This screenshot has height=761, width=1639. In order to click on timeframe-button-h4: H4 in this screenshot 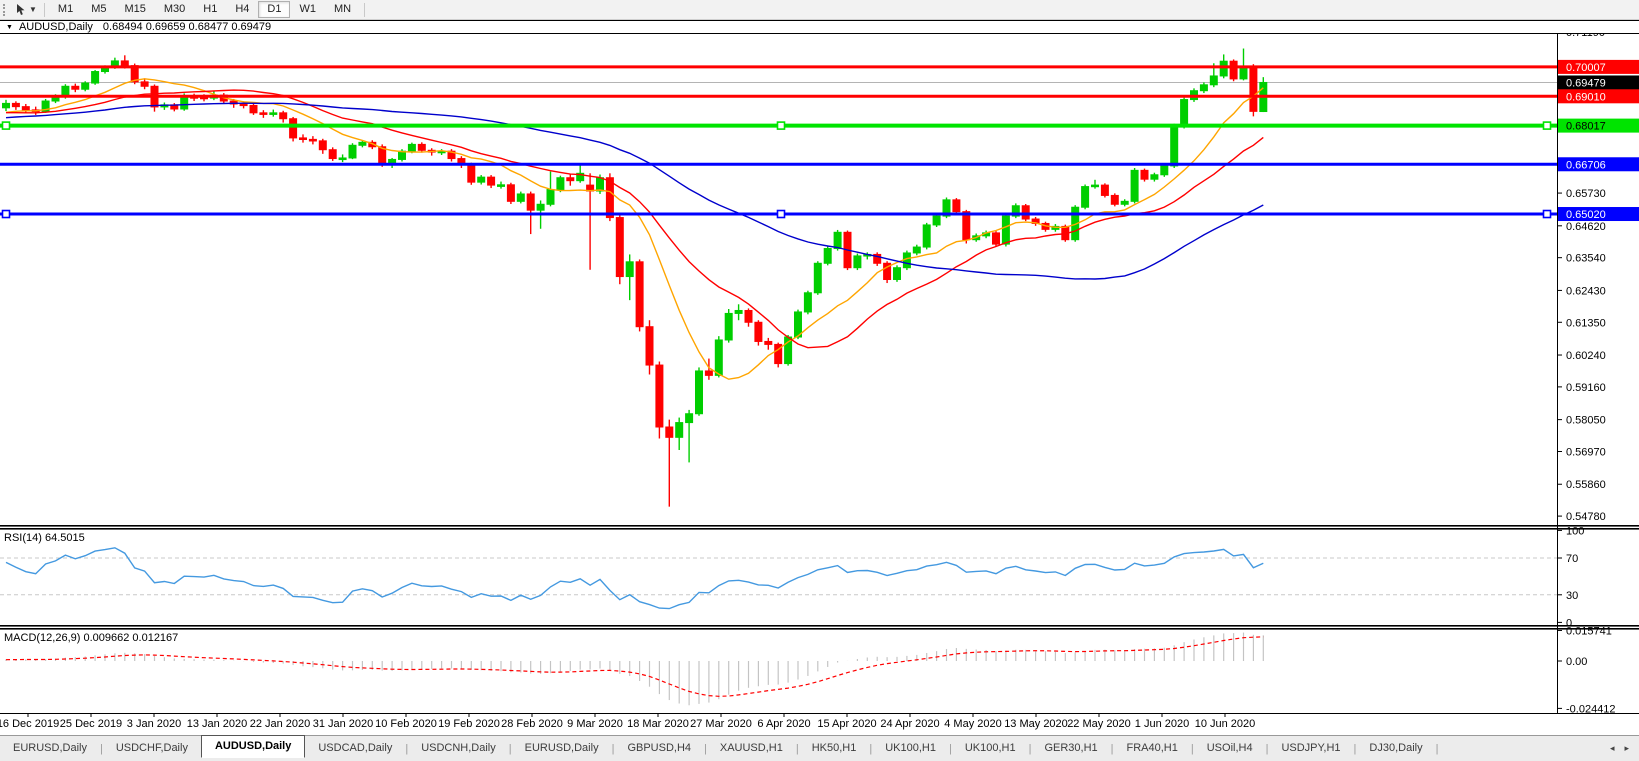, I will do `click(242, 9)`.